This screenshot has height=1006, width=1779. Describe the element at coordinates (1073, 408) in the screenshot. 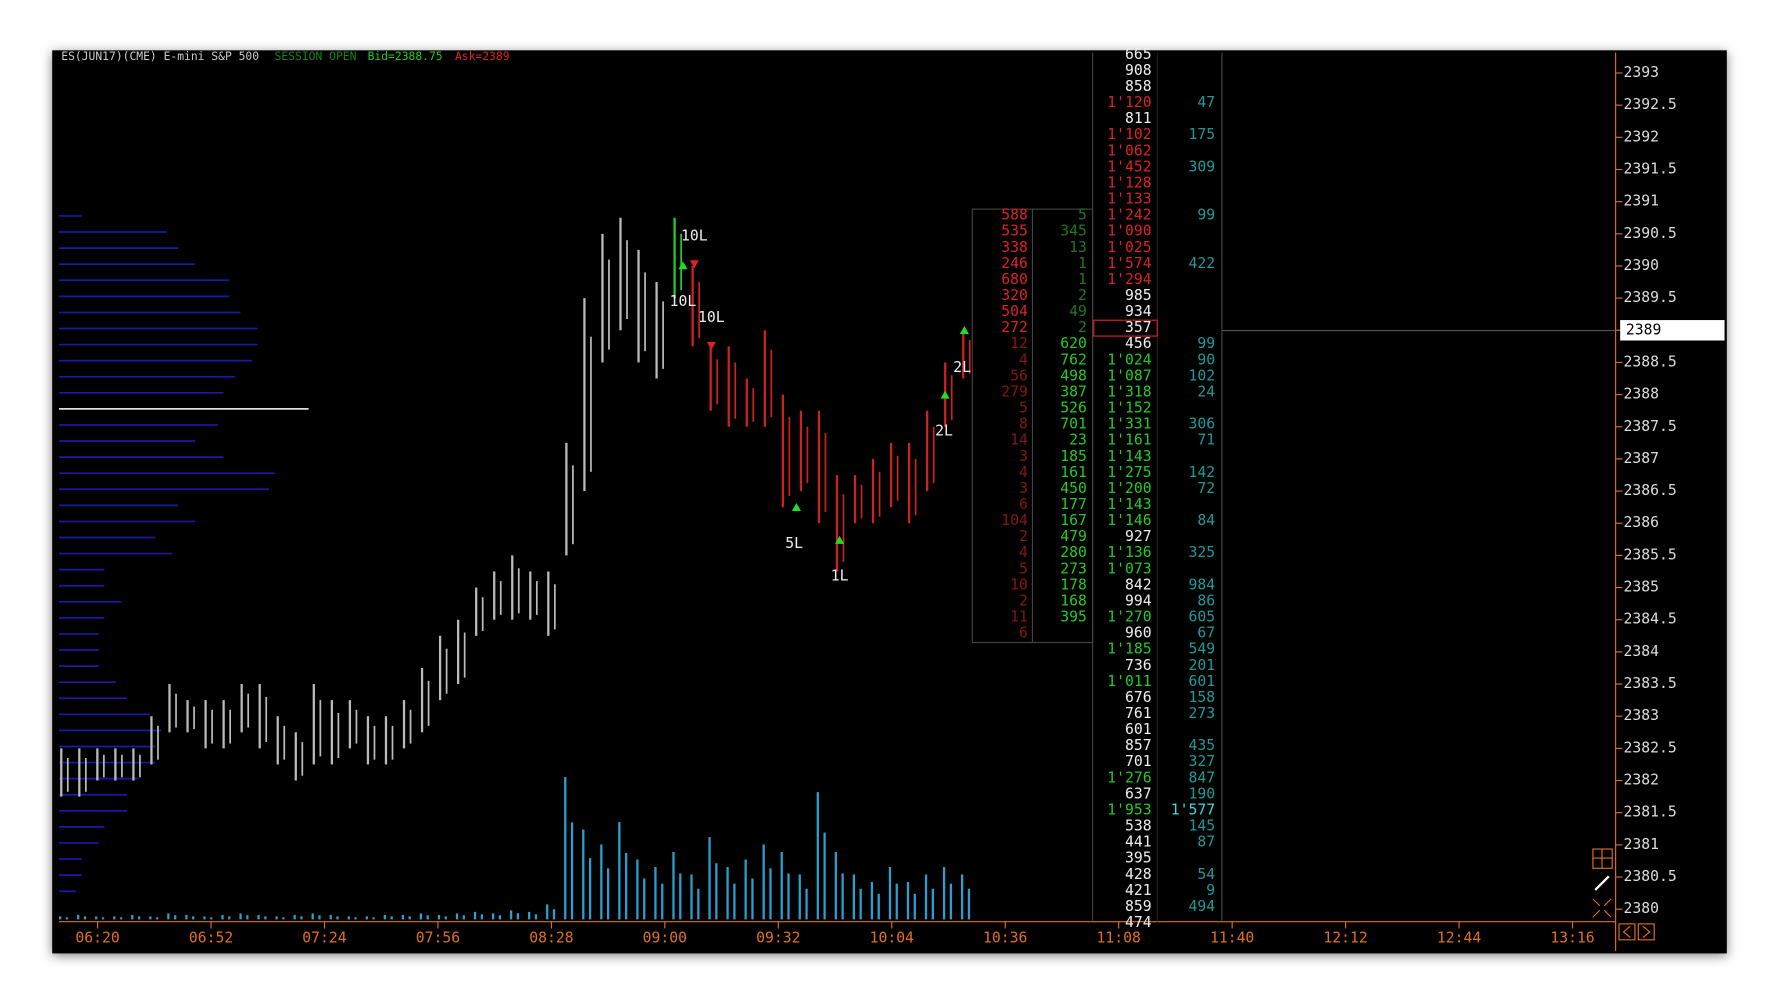

I see `ladder-ask: 526` at that location.